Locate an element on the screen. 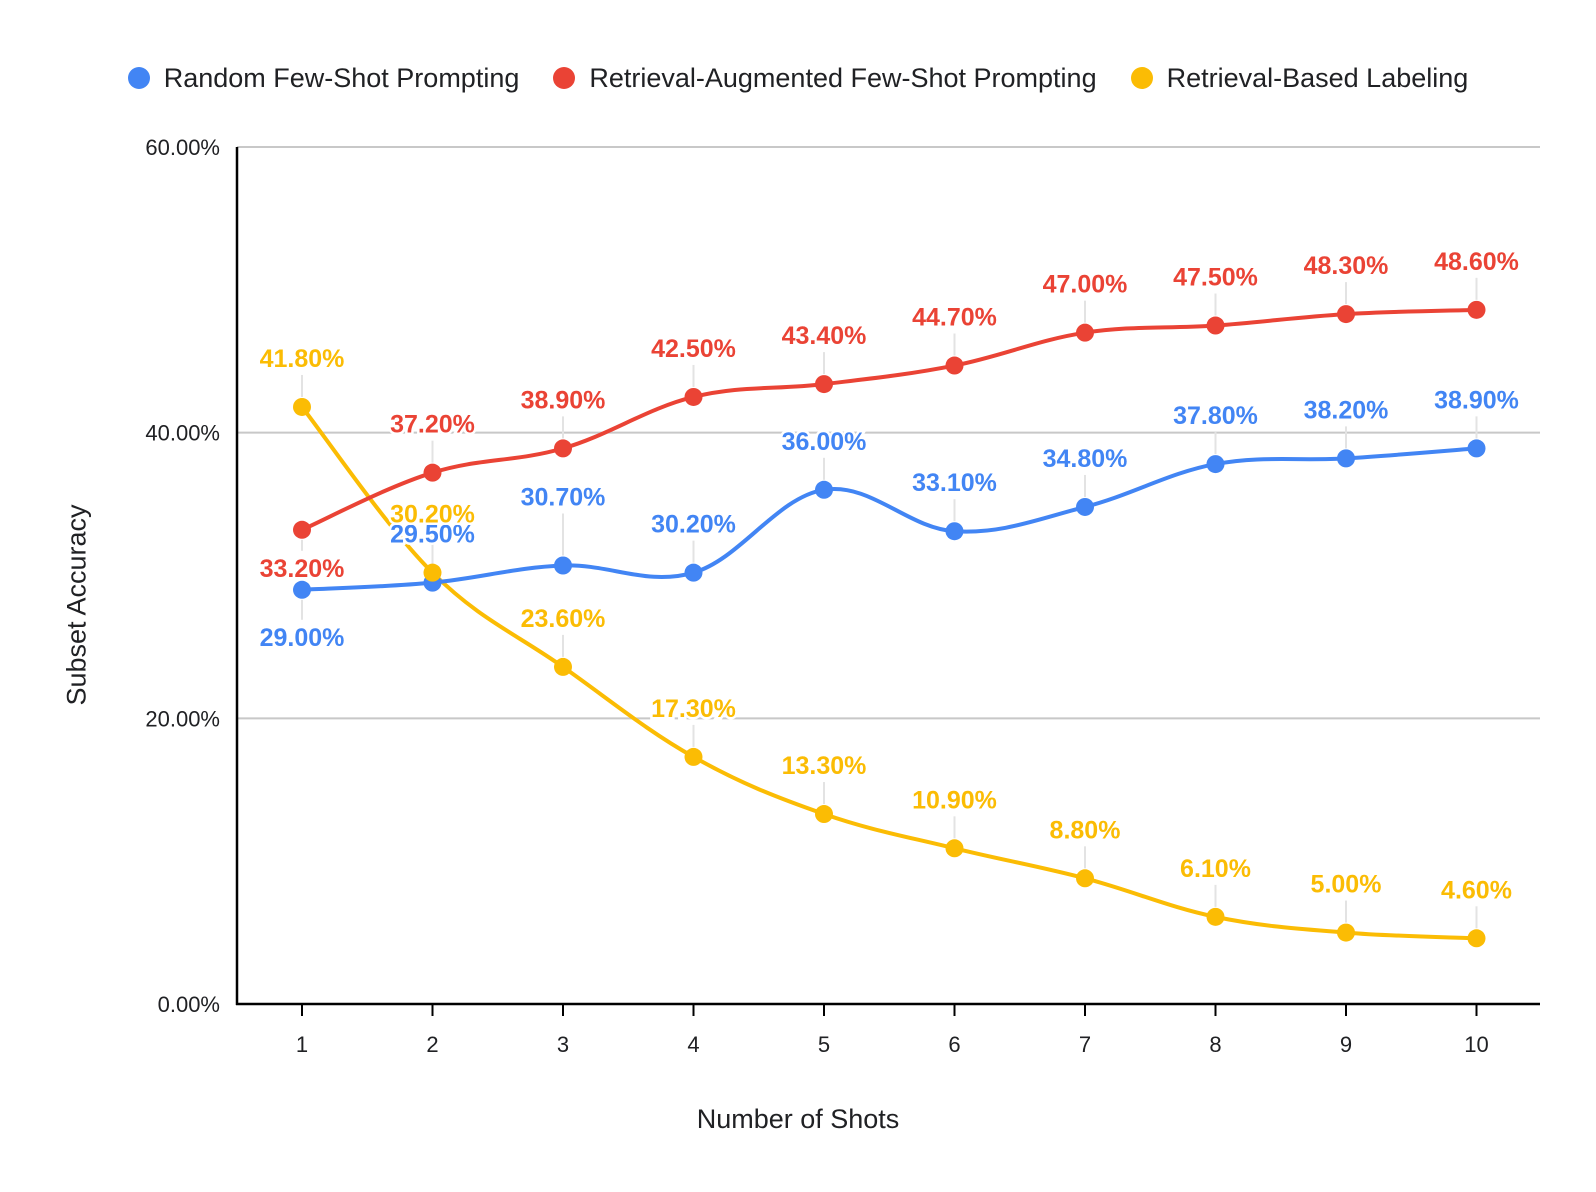 This screenshot has height=1192, width=1596. data-label-retrieval-based: 5.00% is located at coordinates (1346, 885).